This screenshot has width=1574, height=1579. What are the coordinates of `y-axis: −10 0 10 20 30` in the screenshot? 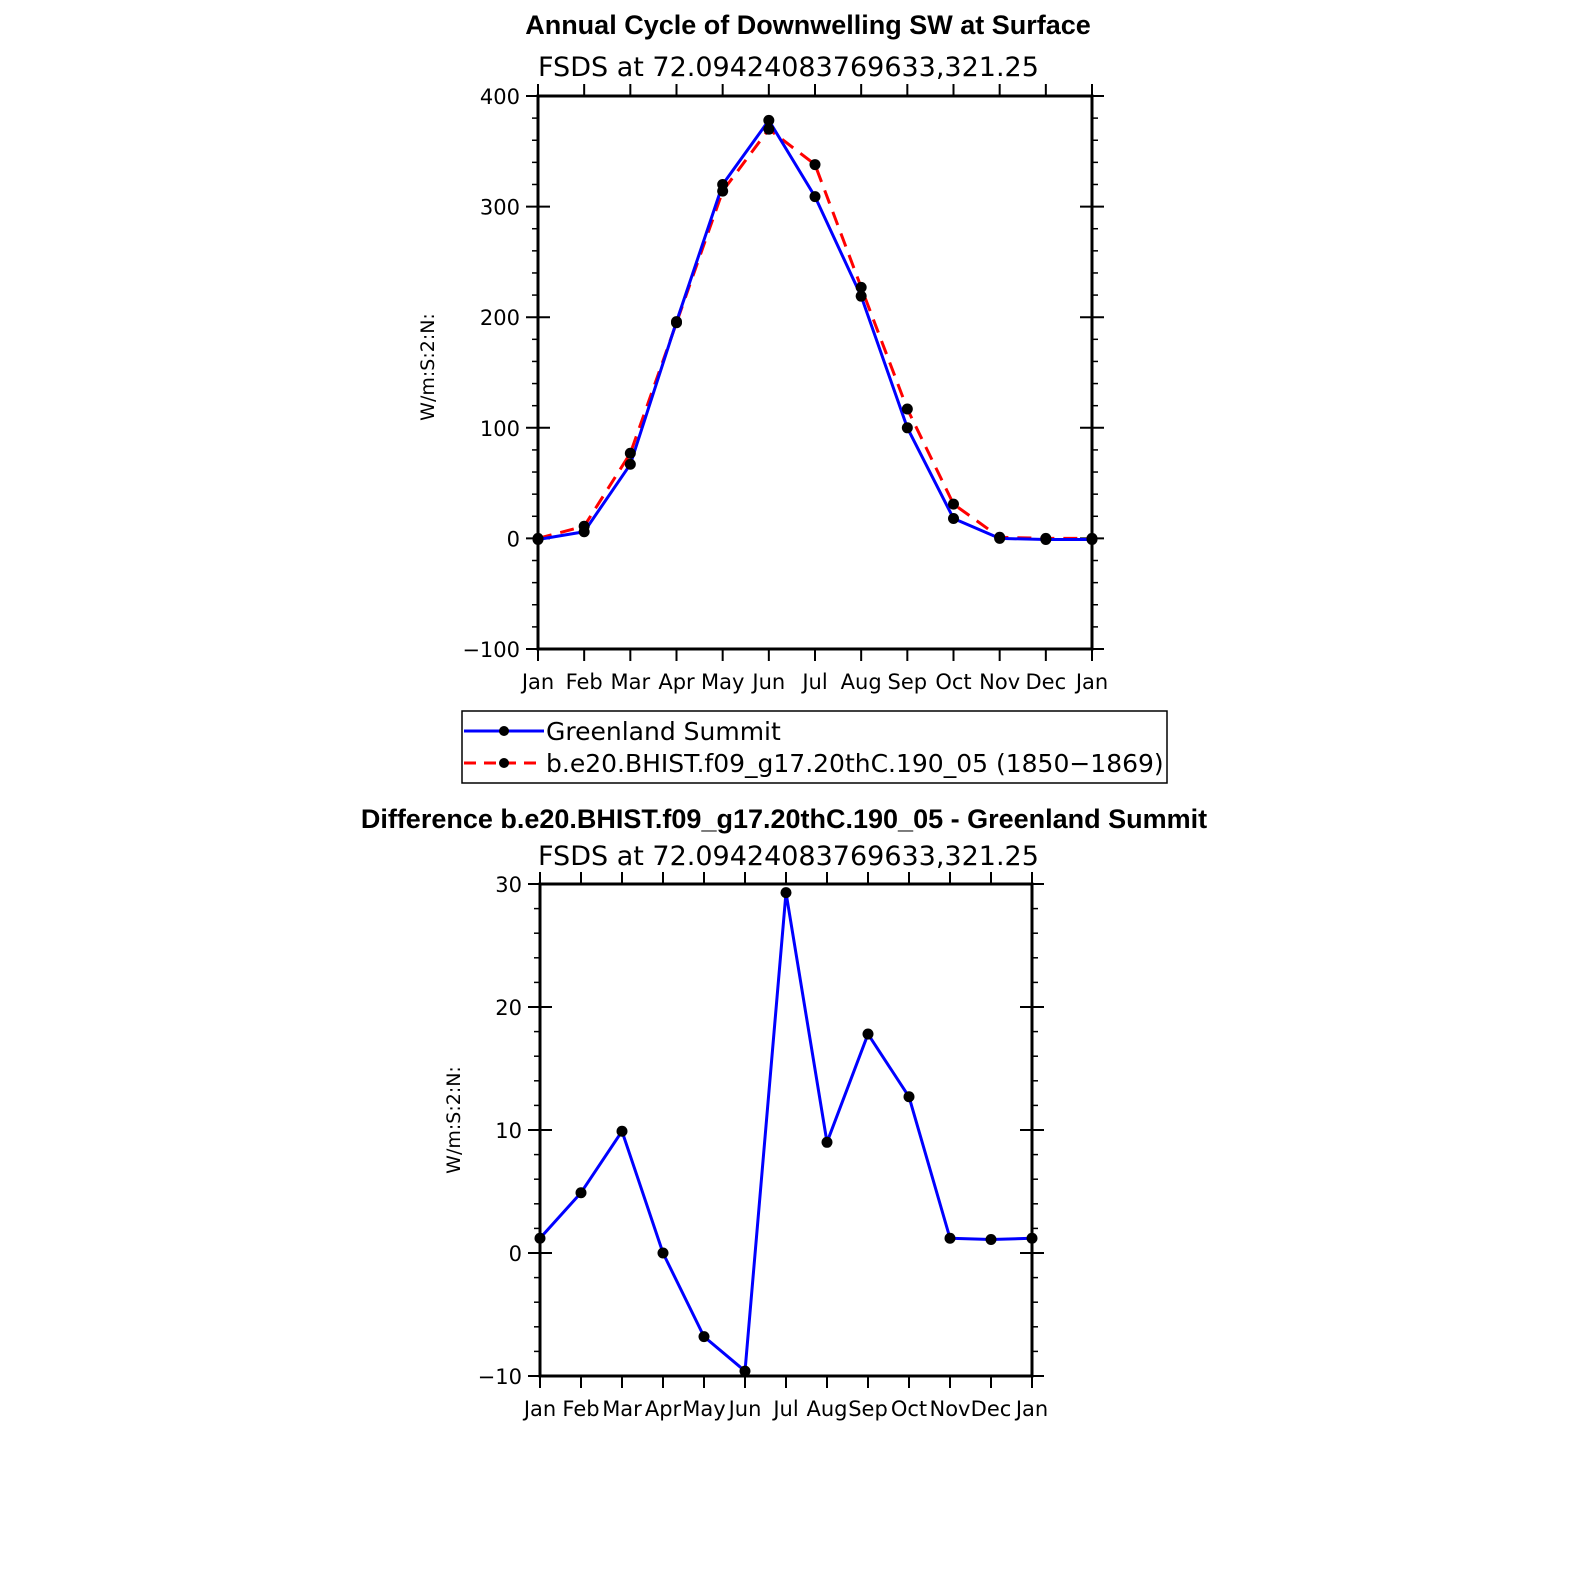 It's located at (761, 1131).